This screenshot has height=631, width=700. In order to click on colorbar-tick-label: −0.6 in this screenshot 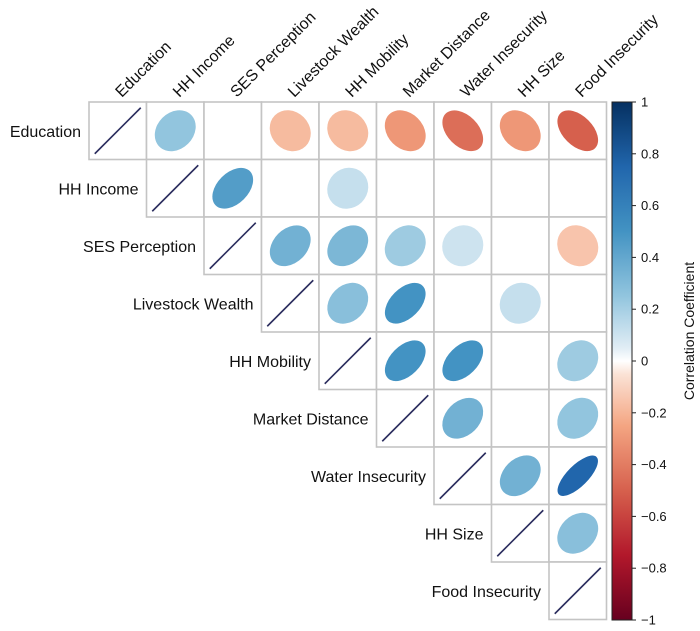, I will do `click(654, 516)`.